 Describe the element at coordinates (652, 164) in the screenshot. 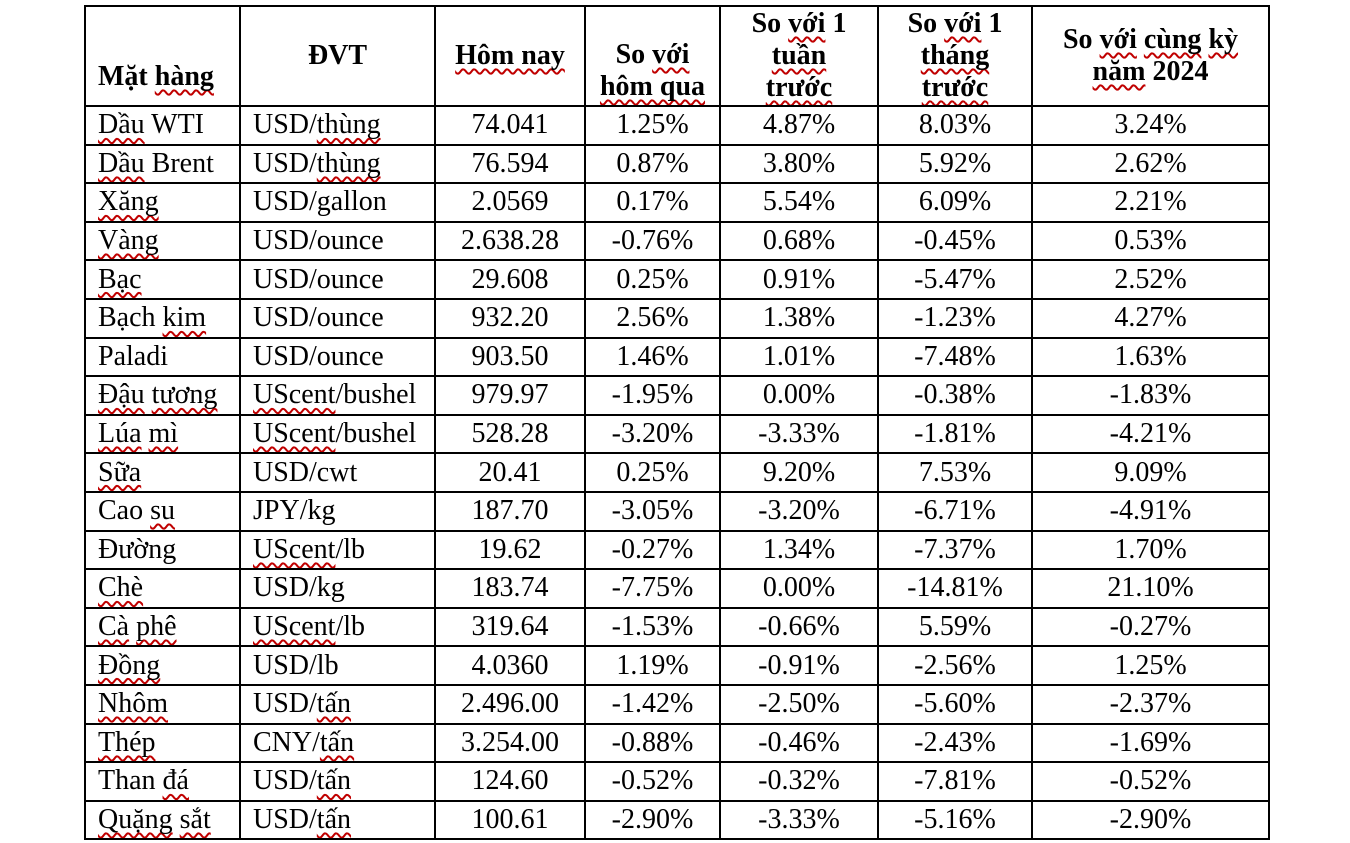

I see `cell-vs_yesterday: 0.87%` at that location.